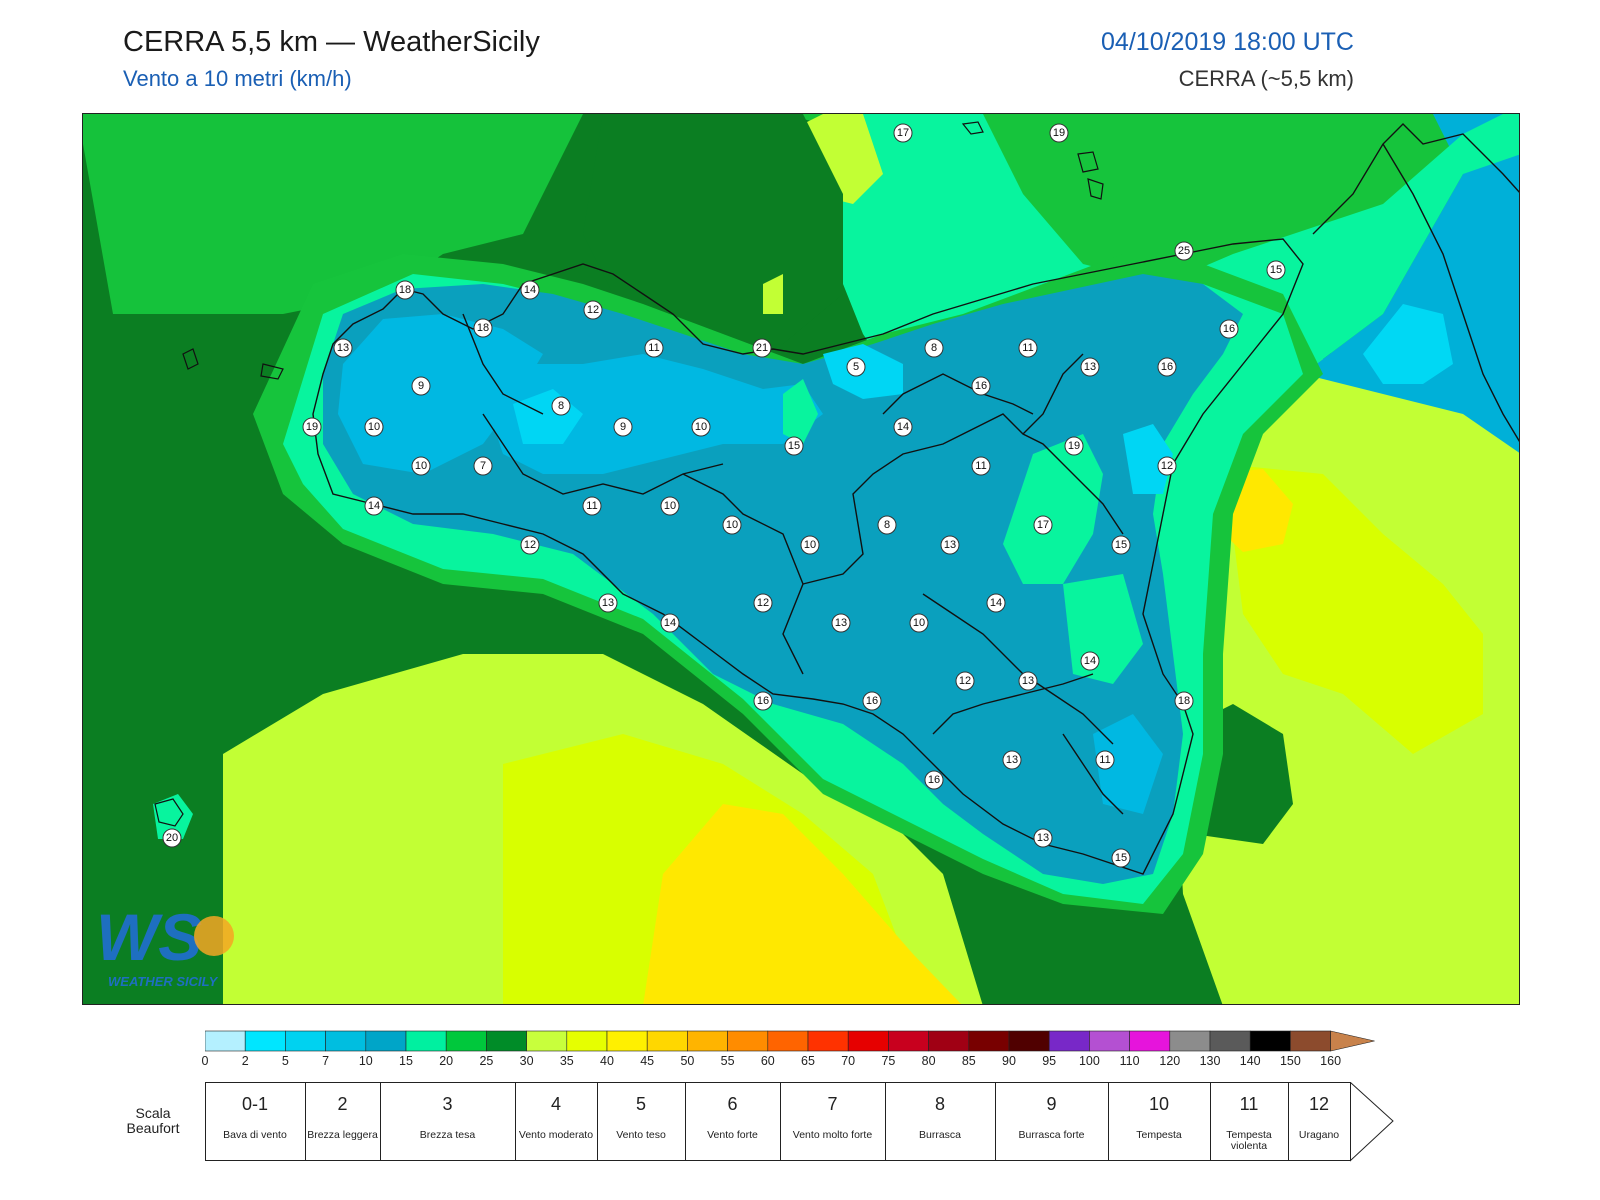  Describe the element at coordinates (762, 348) in the screenshot. I see `station-marker: 21` at that location.